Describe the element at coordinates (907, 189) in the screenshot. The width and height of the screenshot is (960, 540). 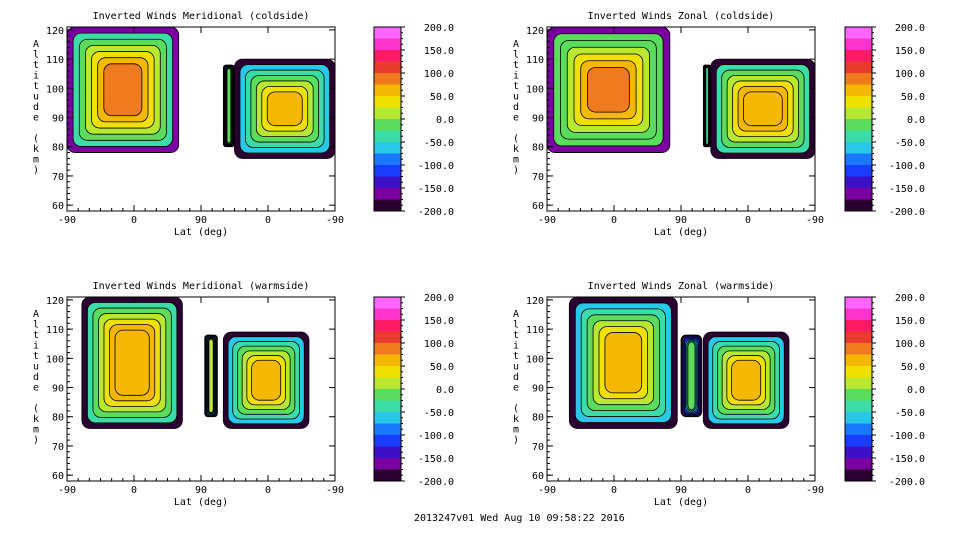
I see `colorbar-label: -150.0` at that location.